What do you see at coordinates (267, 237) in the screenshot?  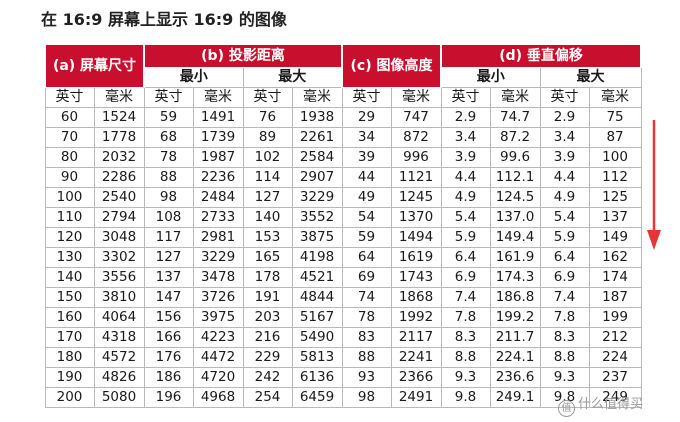 I see `table-cell: 153` at bounding box center [267, 237].